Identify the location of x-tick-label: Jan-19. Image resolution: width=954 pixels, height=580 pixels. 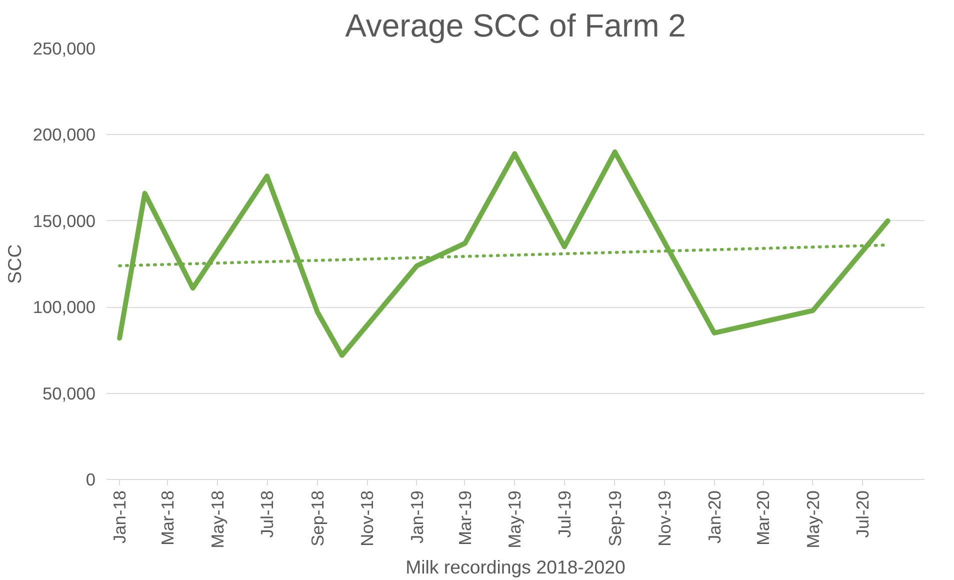
(416, 517).